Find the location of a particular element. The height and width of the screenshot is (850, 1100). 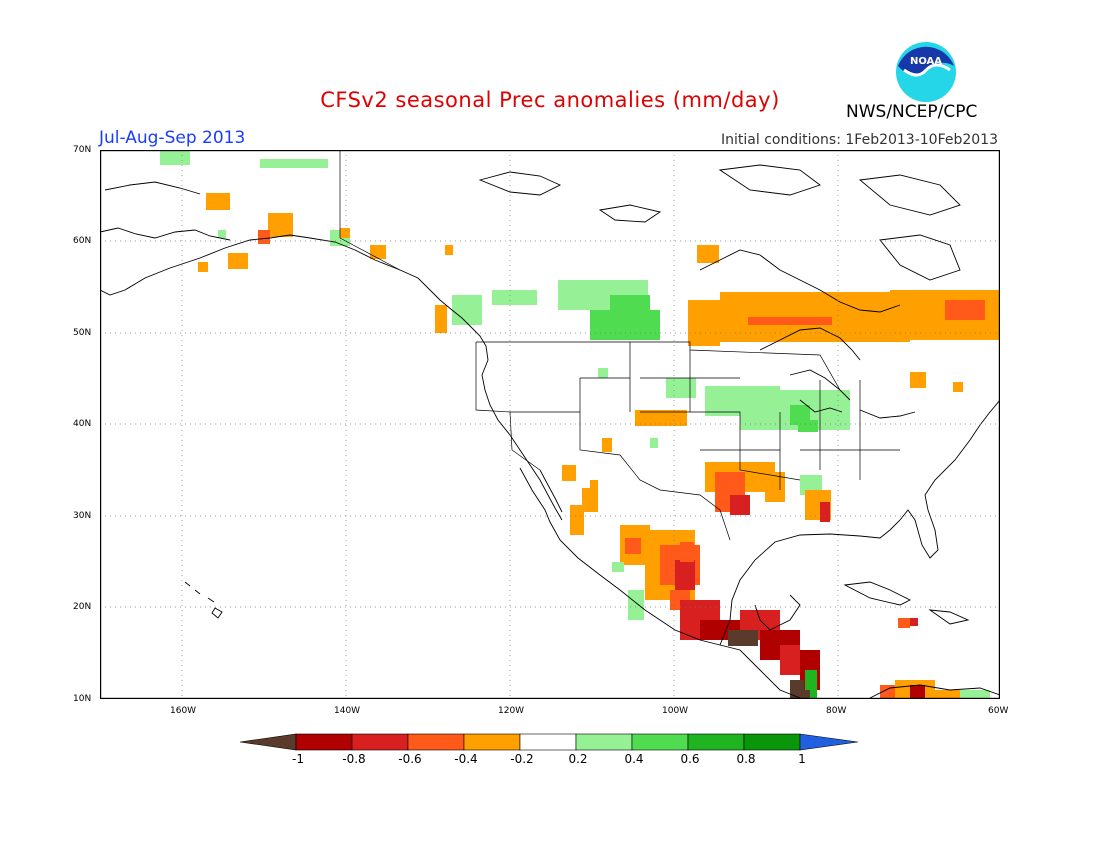

cbar-label-2: -0.6 is located at coordinates (410, 759).